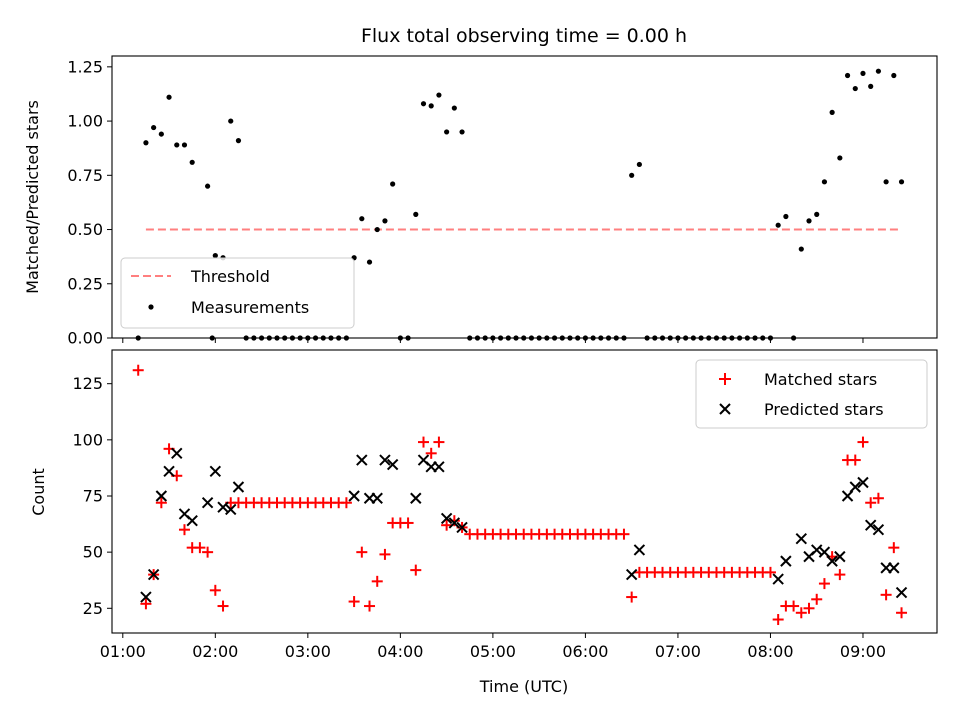 The width and height of the screenshot is (960, 720). I want to click on top-y-tick-label: 0.50, so click(85, 229).